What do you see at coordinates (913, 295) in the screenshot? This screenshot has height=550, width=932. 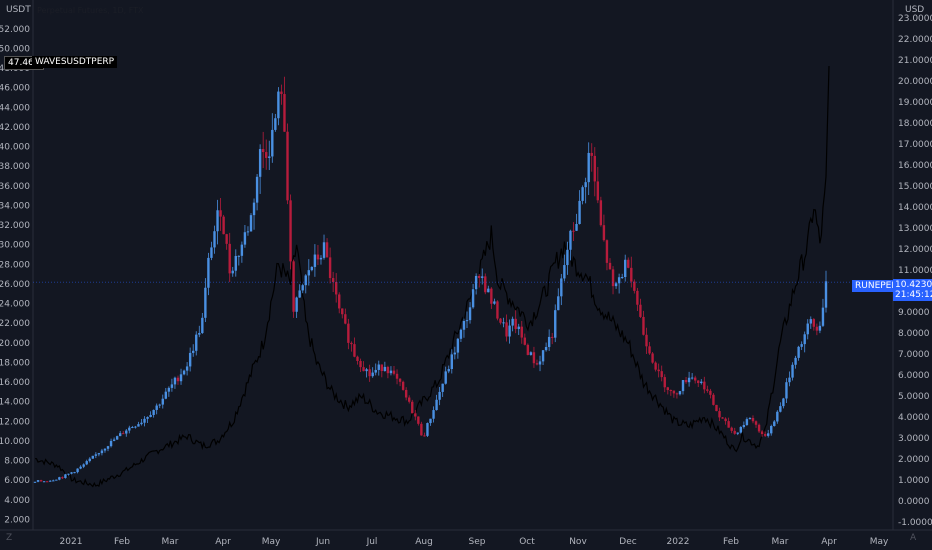 I see `rune-countdown: 21:45:12` at bounding box center [913, 295].